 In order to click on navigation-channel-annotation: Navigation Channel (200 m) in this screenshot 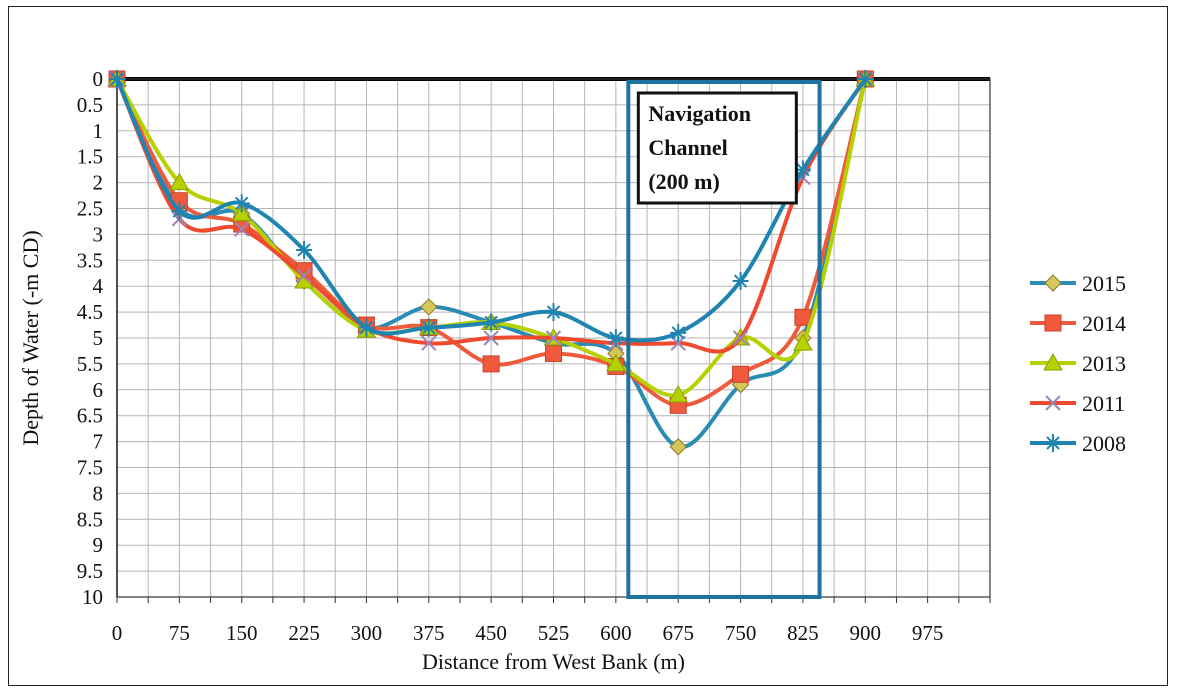, I will do `click(724, 339)`.